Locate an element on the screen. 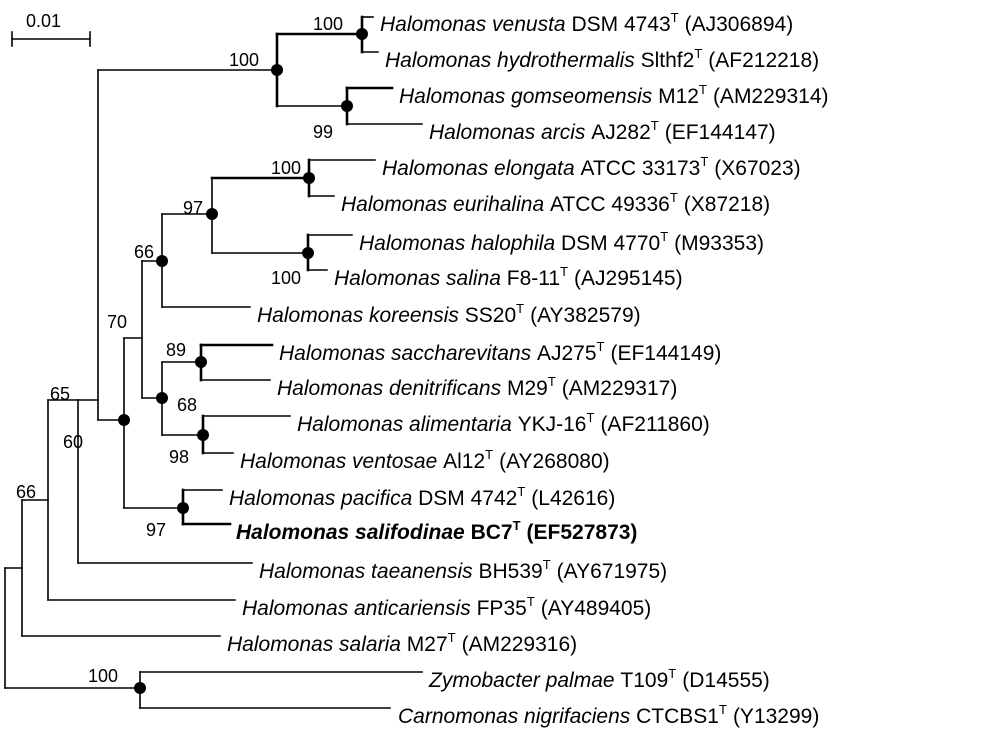  accession-number: (AM229314) is located at coordinates (771, 96).